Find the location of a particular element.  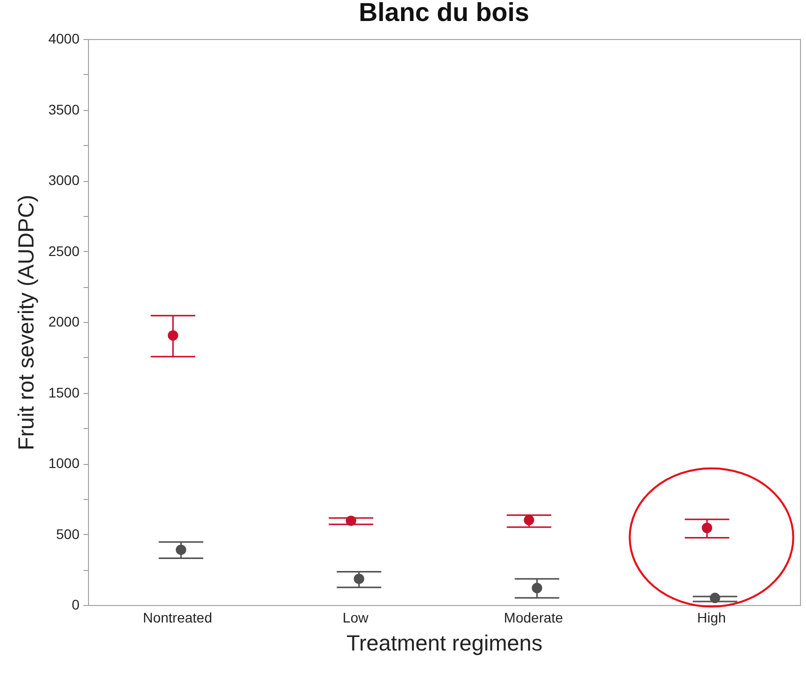

x-tick-label: Moderate is located at coordinates (534, 618).